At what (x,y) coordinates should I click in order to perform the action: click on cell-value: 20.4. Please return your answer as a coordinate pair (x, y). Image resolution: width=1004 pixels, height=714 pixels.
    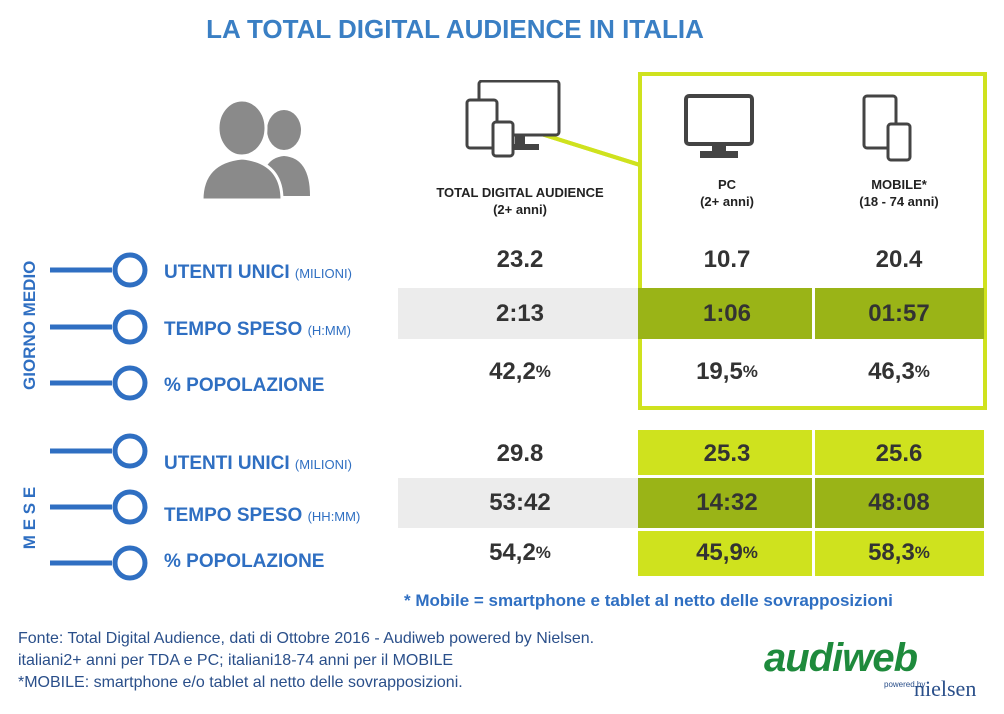
    Looking at the image, I should click on (899, 259).